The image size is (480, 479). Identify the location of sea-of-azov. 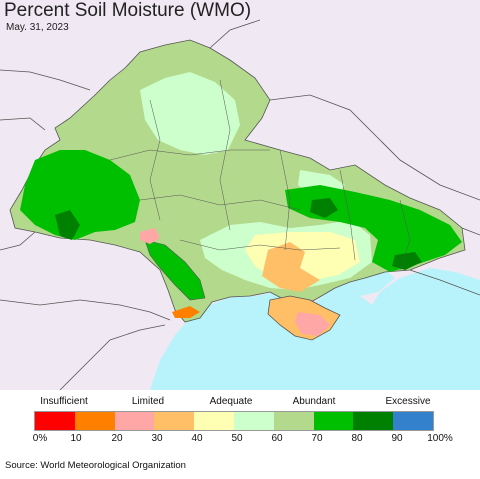
(356, 285).